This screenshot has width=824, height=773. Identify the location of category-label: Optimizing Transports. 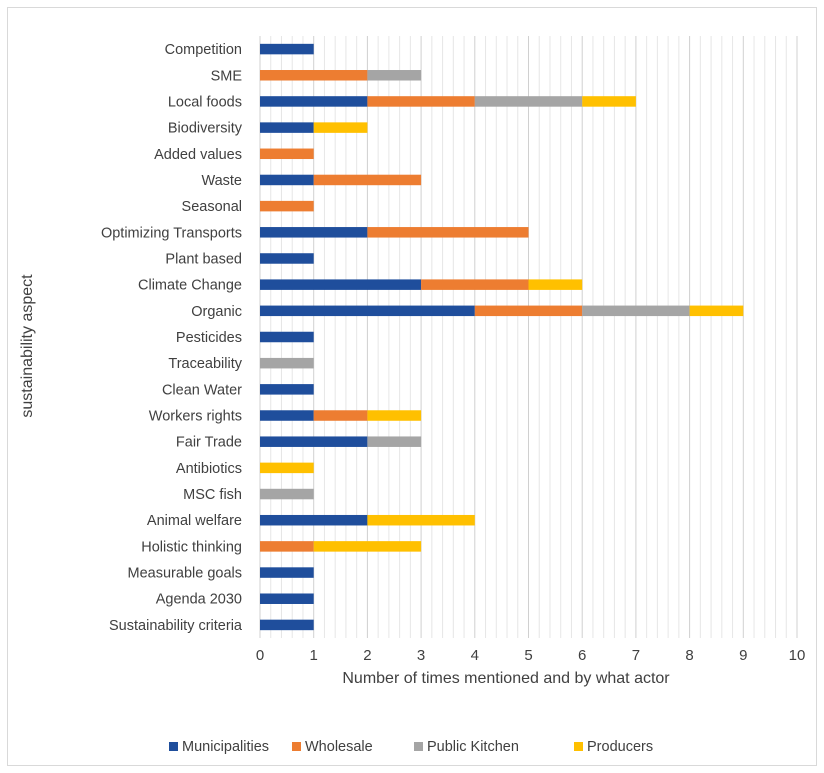
(171, 233).